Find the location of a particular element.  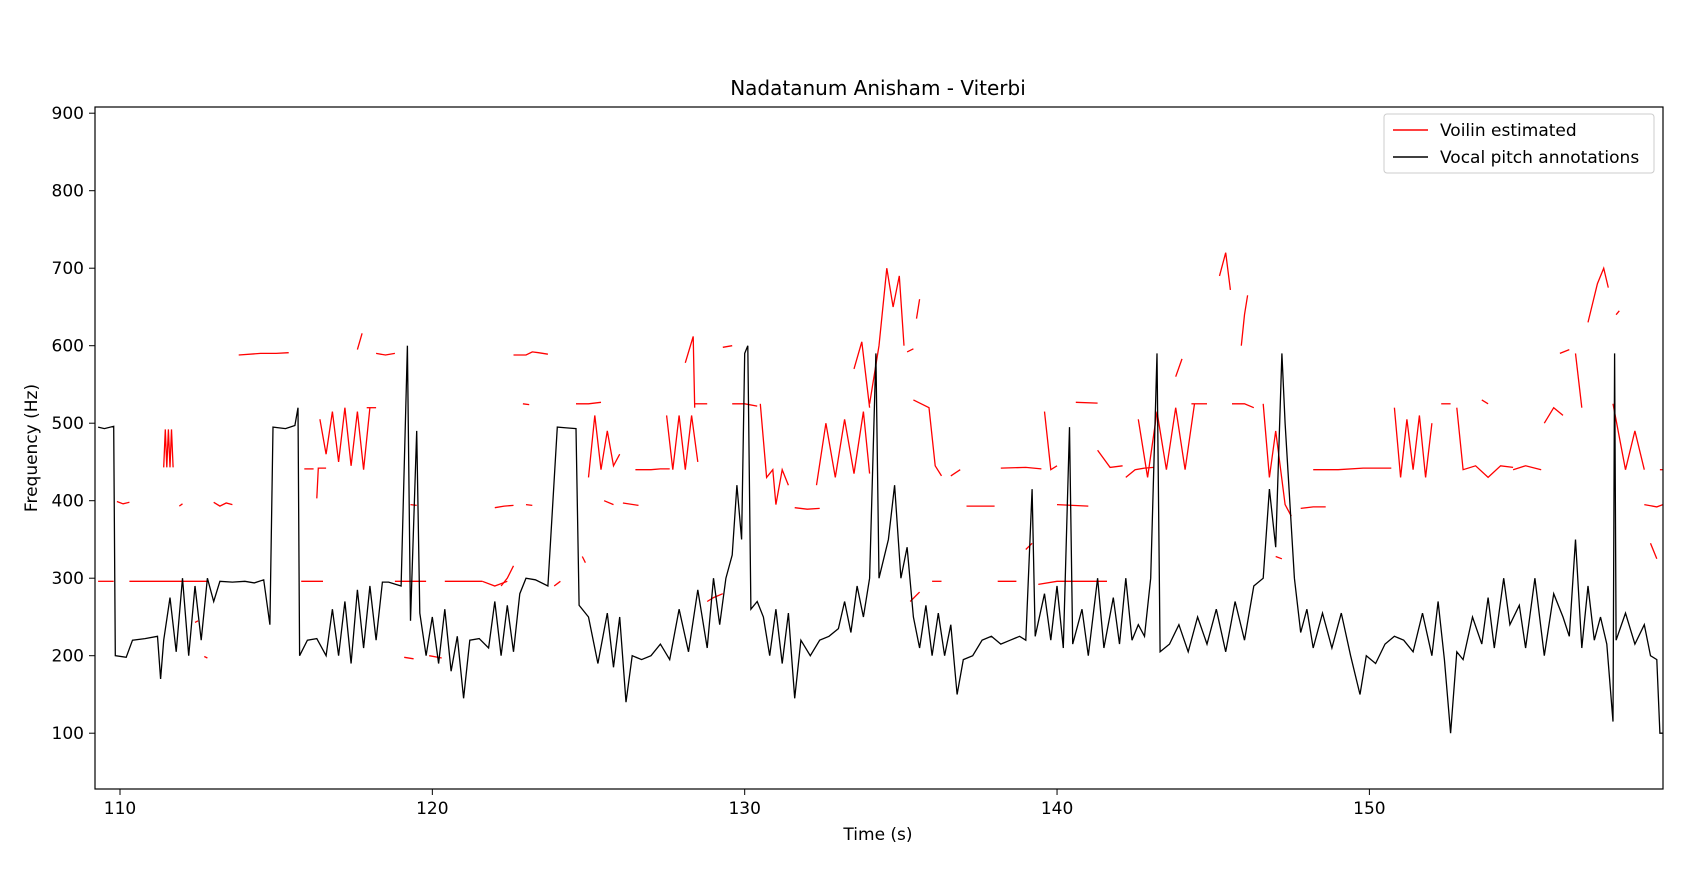

legend-box is located at coordinates (1519, 143).